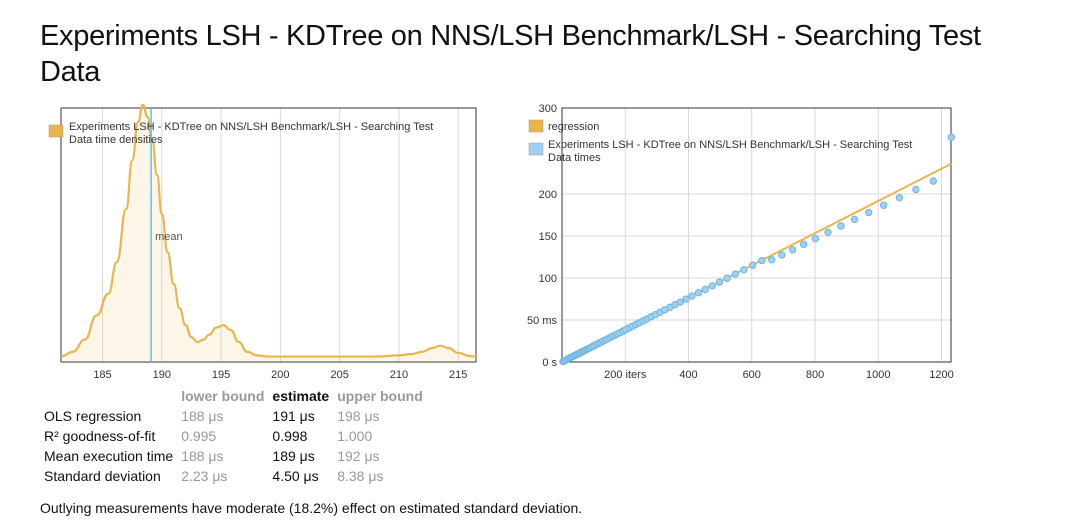 The image size is (1075, 532). Describe the element at coordinates (108, 396) in the screenshot. I see `stats-header-empty` at that location.